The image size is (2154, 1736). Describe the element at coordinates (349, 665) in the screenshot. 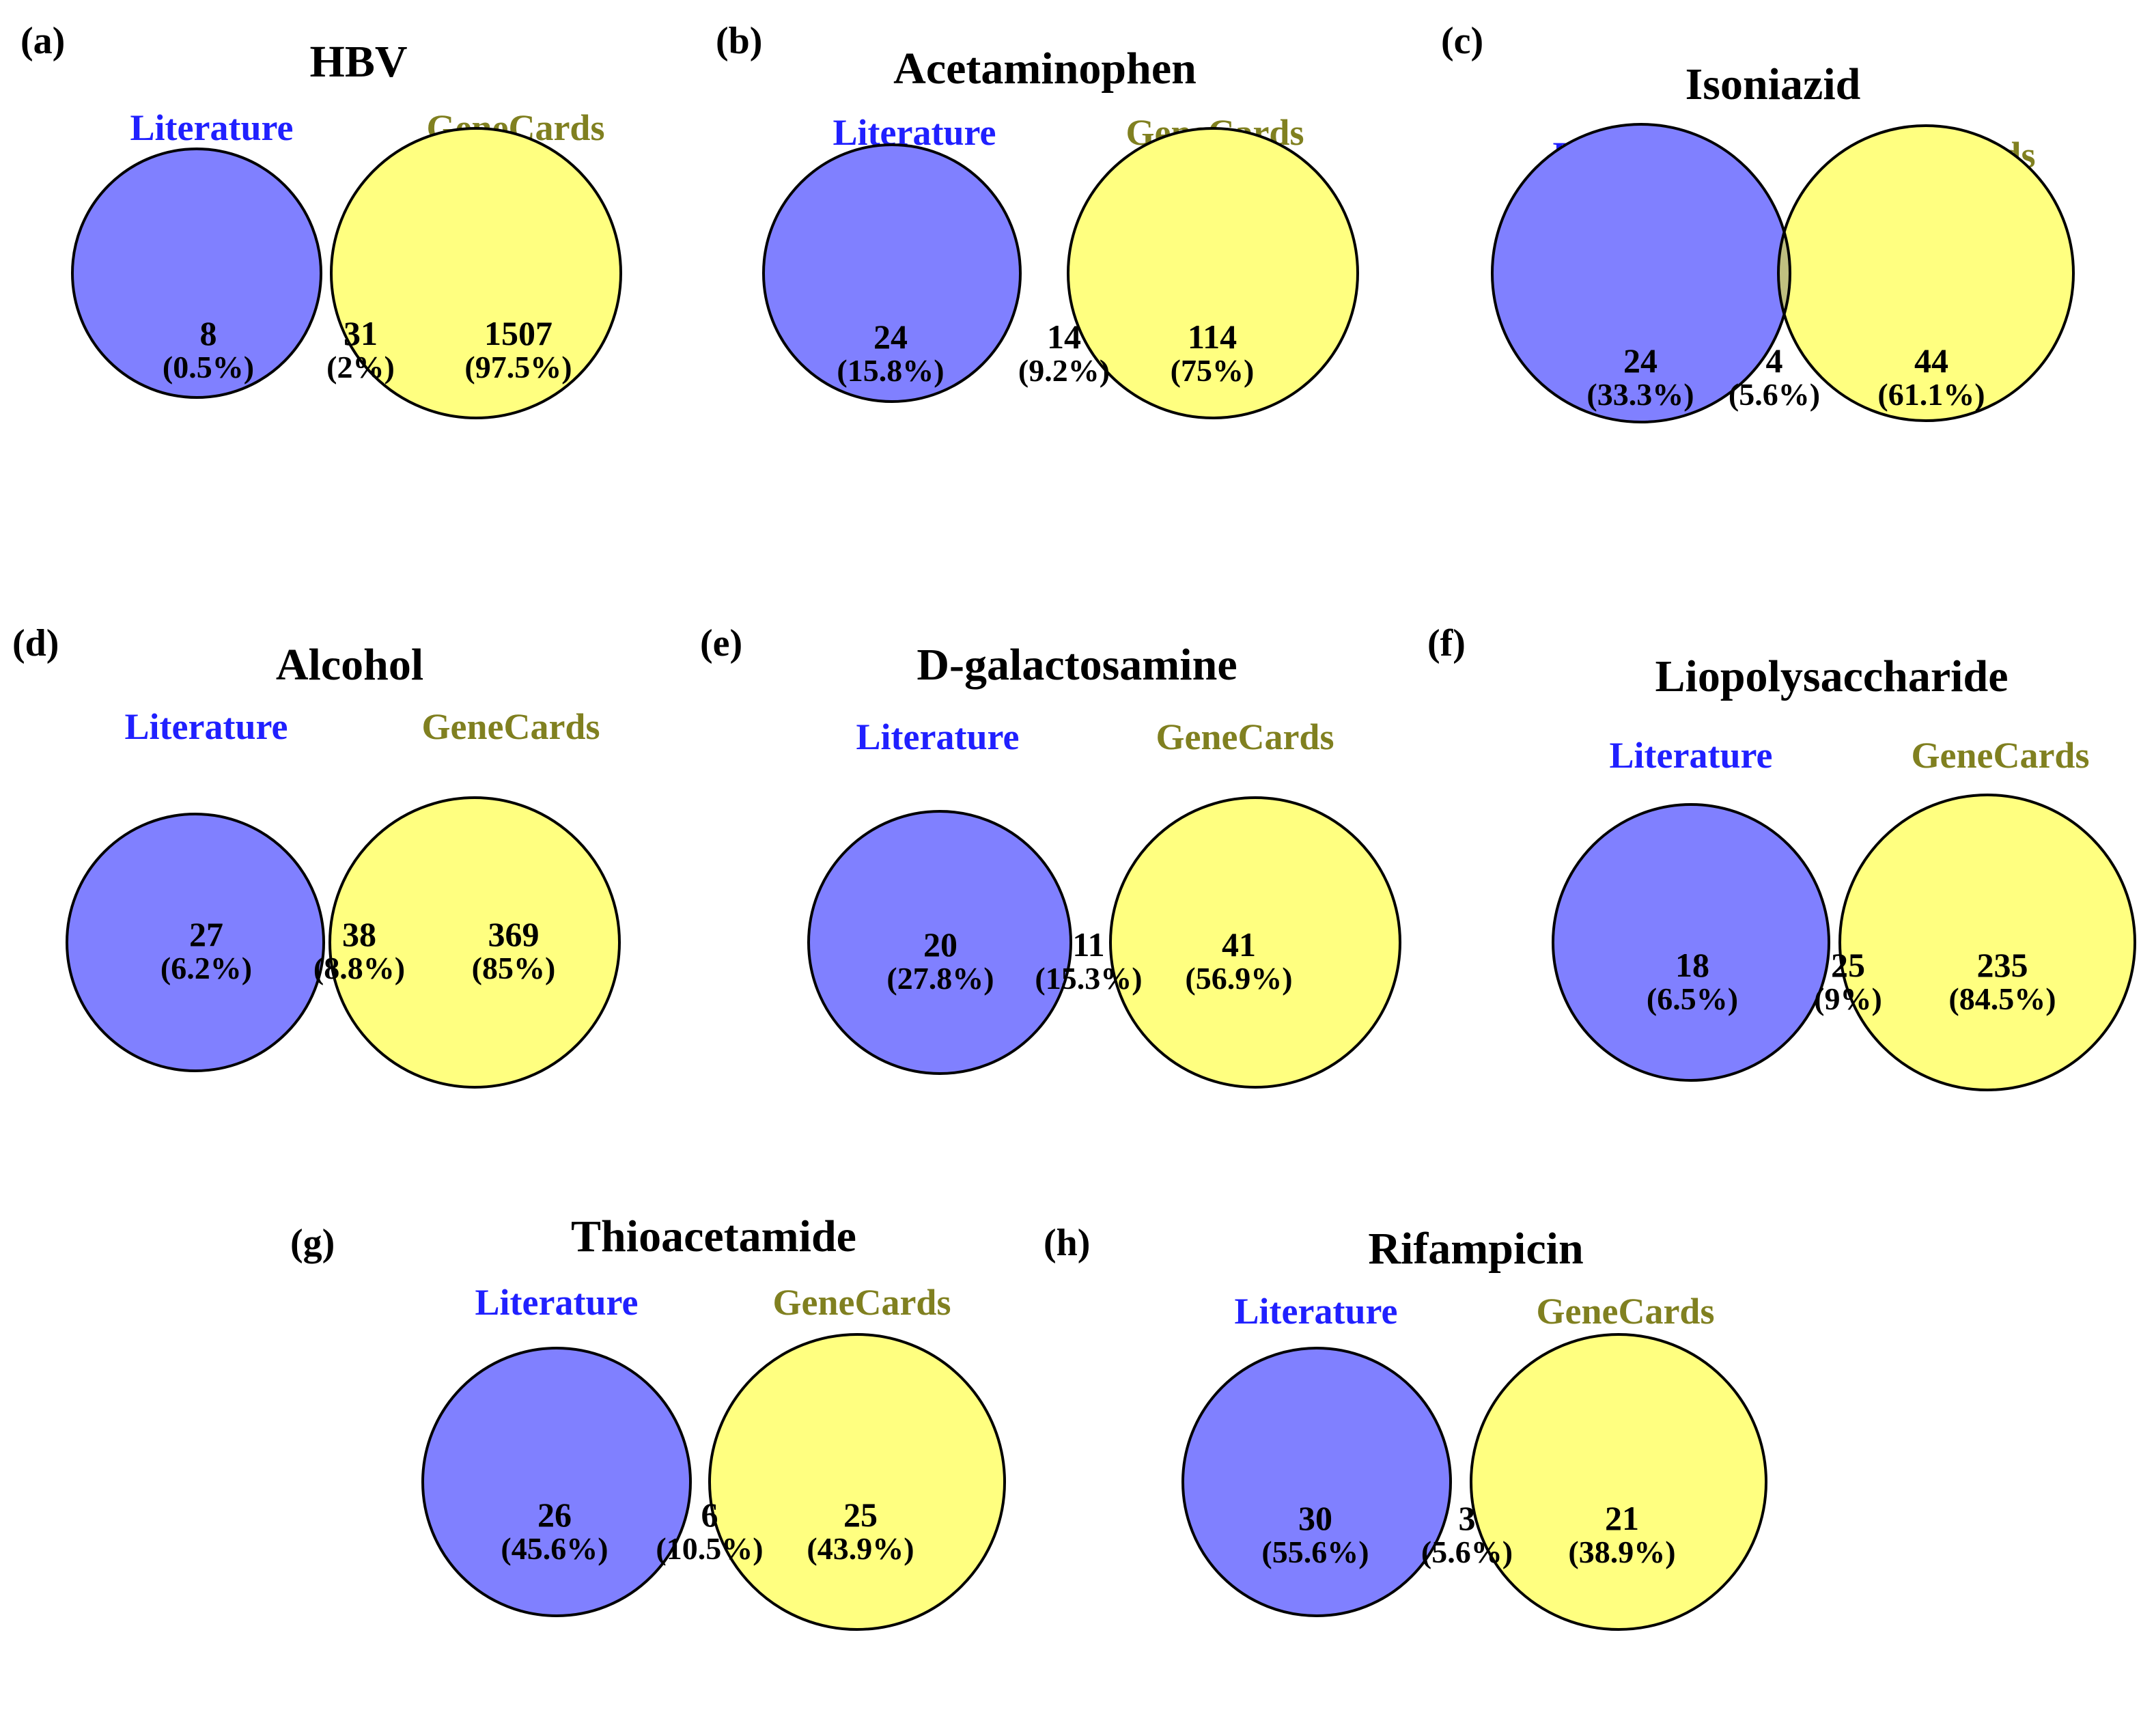

I see `panel-title: Alcohol` at that location.